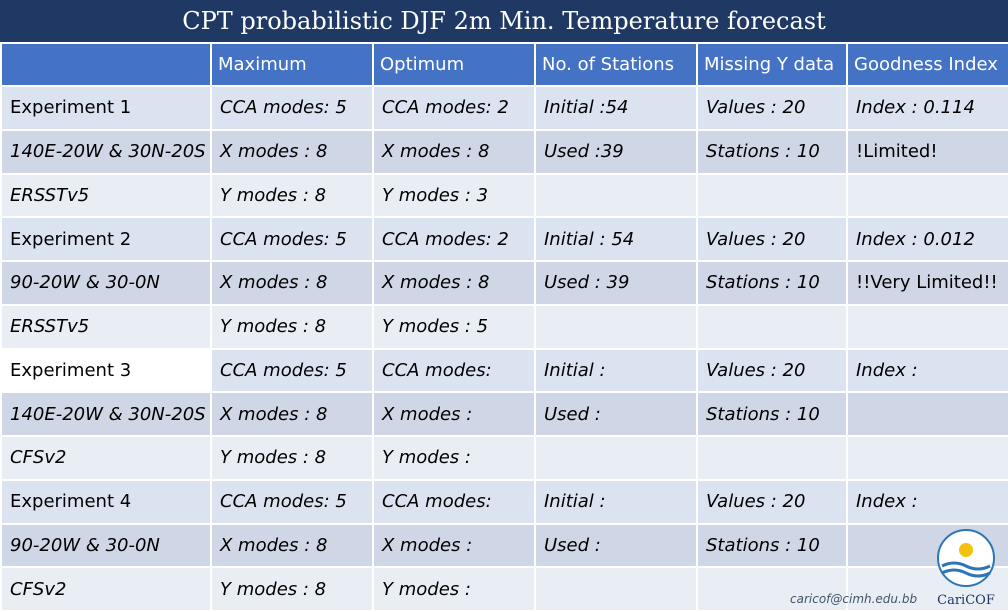 The width and height of the screenshot is (1008, 612). What do you see at coordinates (966, 600) in the screenshot?
I see `logo-text: CariCOF` at bounding box center [966, 600].